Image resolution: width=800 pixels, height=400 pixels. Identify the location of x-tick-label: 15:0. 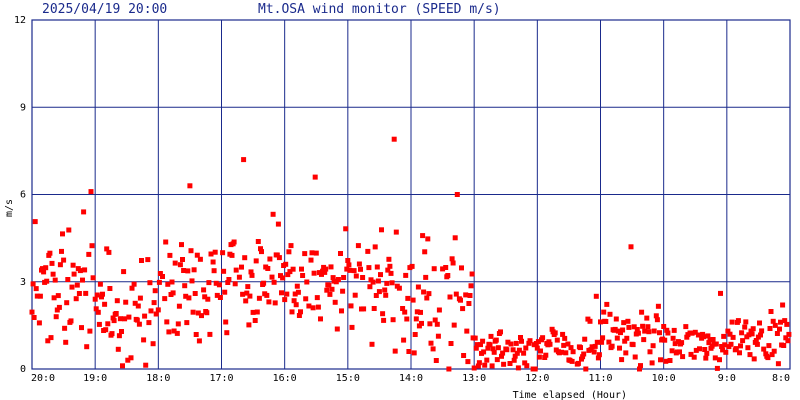
(348, 378).